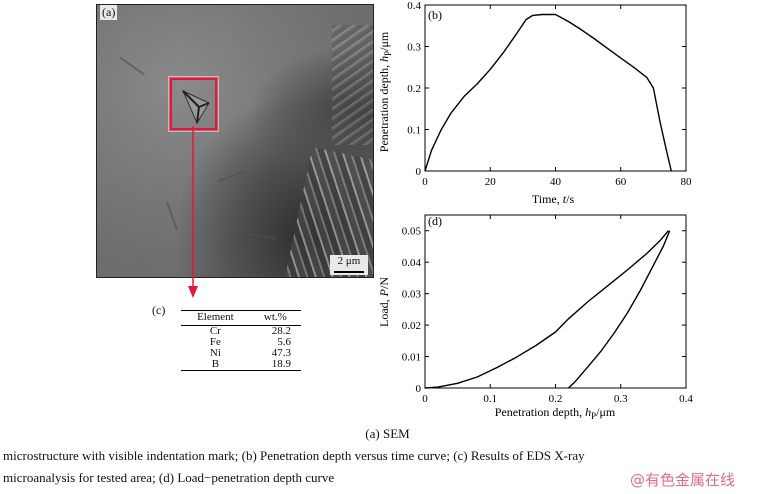 This screenshot has width=775, height=494. What do you see at coordinates (275, 365) in the screenshot?
I see `wt-cell: 18.9` at bounding box center [275, 365].